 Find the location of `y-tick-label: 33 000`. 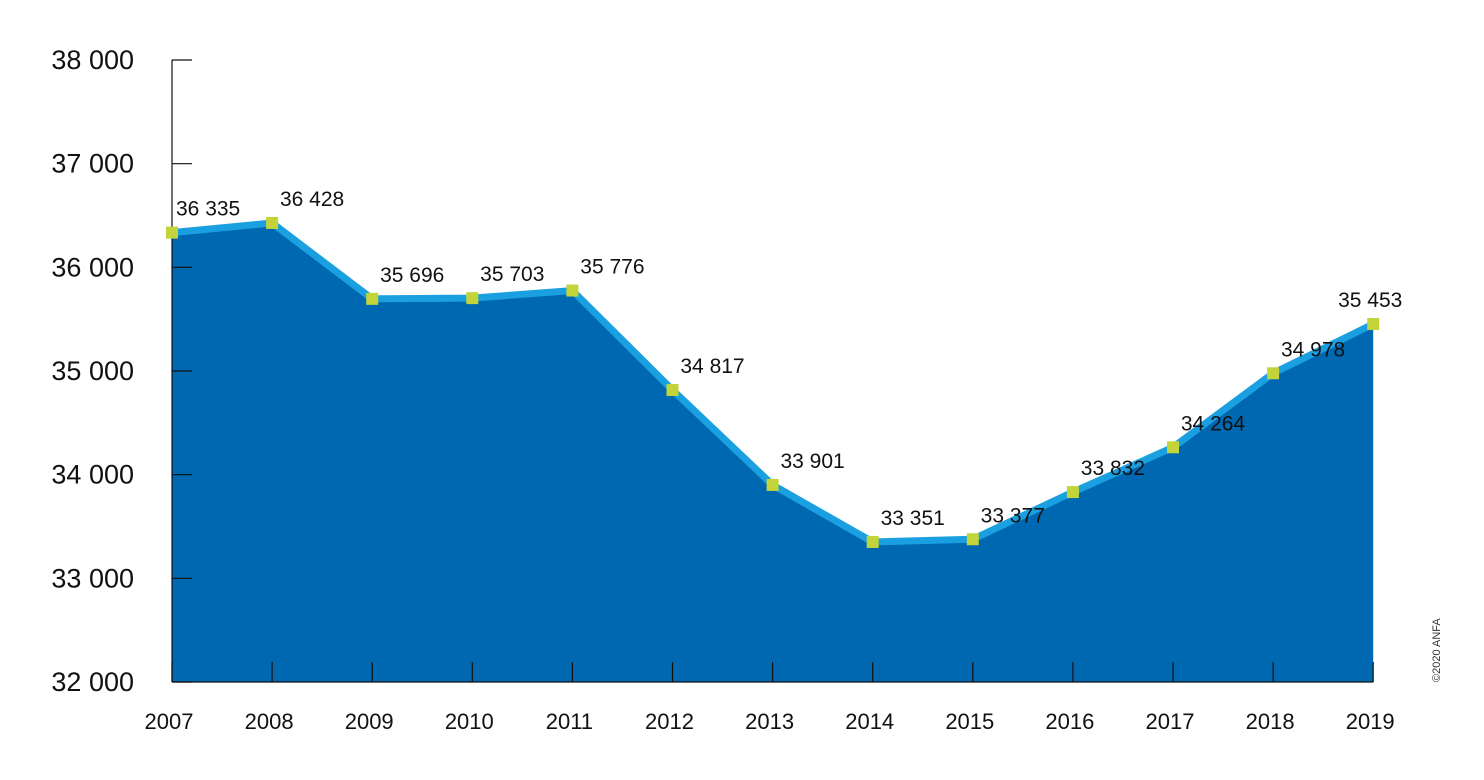

y-tick-label: 33 000 is located at coordinates (92, 578).